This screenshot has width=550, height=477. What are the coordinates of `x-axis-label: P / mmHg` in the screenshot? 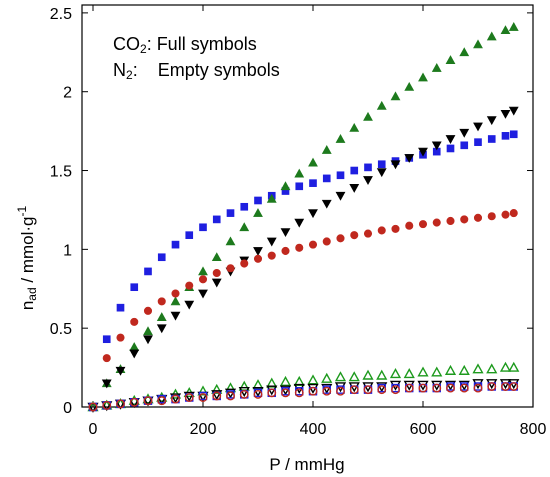 It's located at (306, 464).